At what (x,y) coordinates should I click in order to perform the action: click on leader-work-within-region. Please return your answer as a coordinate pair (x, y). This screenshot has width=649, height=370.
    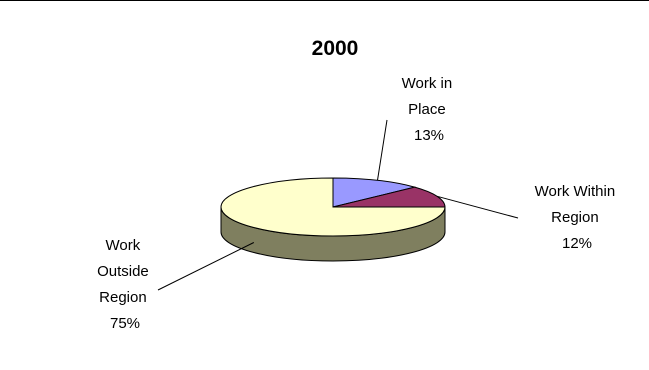
    Looking at the image, I should click on (478, 207).